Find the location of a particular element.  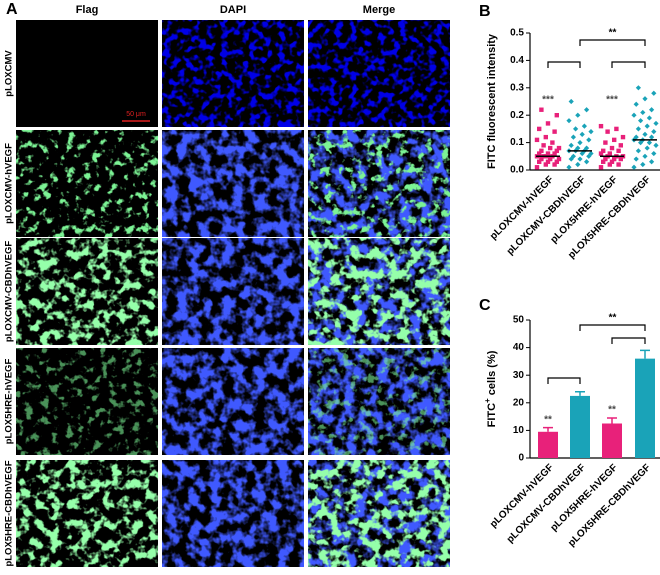

y-tick-label: 30 is located at coordinates (519, 375).